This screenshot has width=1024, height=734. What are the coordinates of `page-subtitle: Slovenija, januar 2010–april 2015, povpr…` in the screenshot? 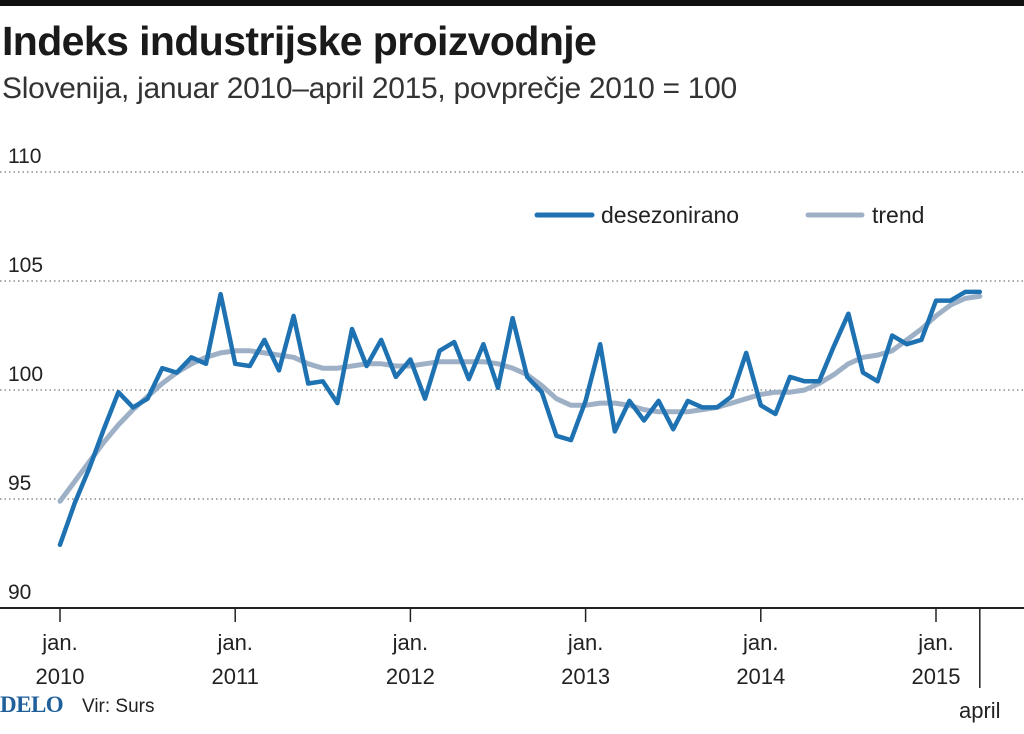 It's located at (369, 88).